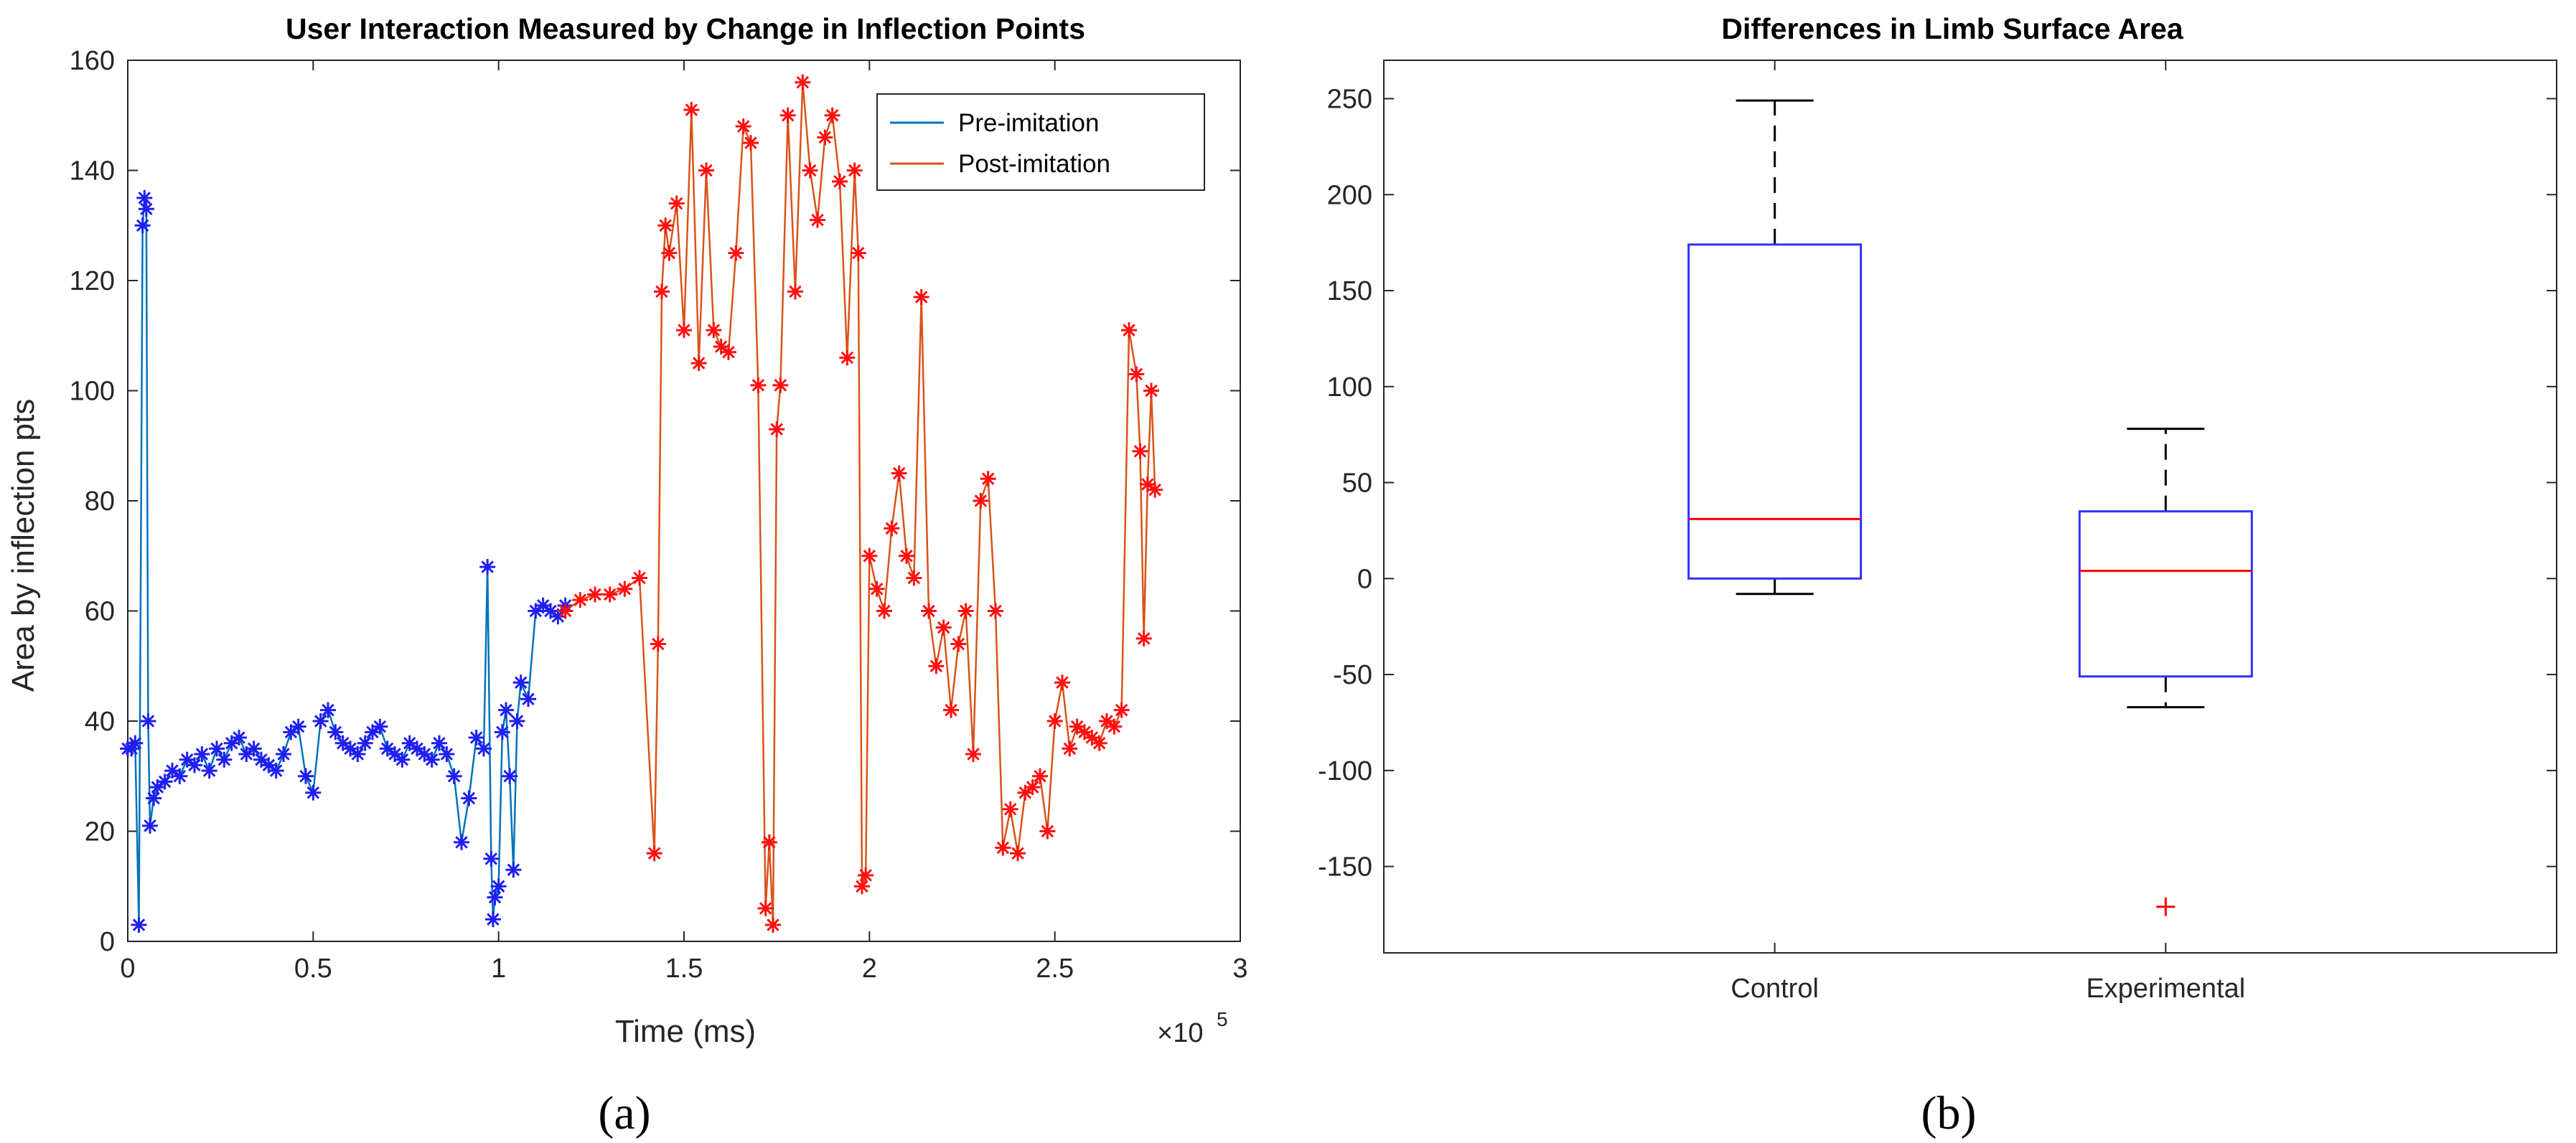 The width and height of the screenshot is (2576, 1143). What do you see at coordinates (1345, 867) in the screenshot?
I see `y-tick-label: -150` at bounding box center [1345, 867].